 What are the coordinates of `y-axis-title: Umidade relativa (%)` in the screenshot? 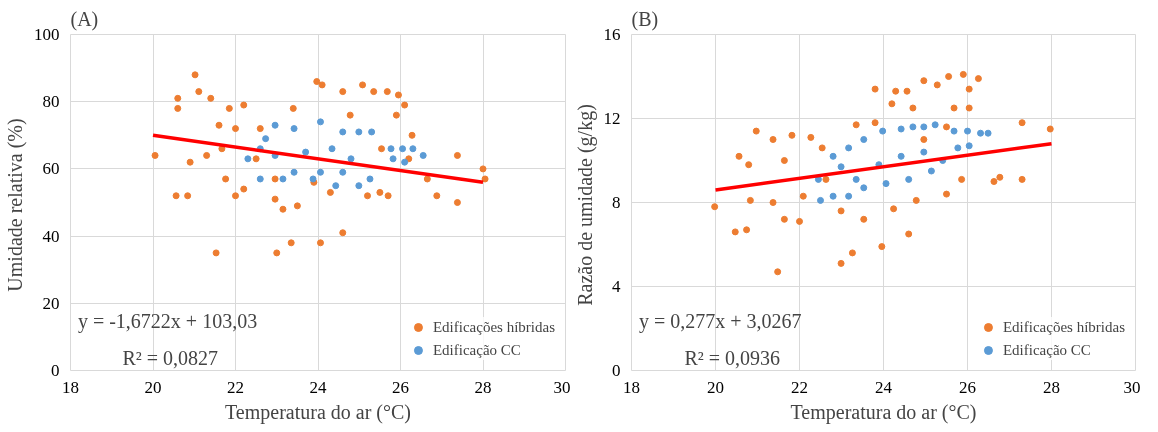 It's located at (15, 205).